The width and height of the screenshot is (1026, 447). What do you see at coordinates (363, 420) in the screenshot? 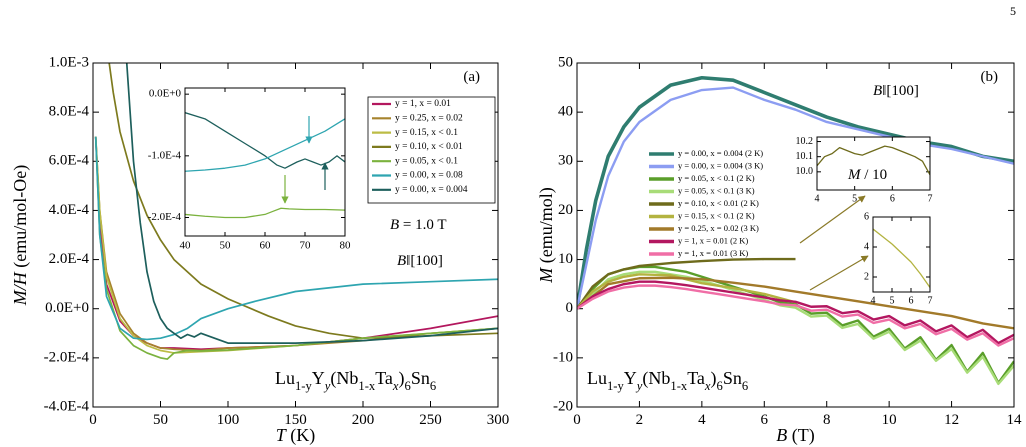
I see `x-tick-label: 200` at bounding box center [363, 420].